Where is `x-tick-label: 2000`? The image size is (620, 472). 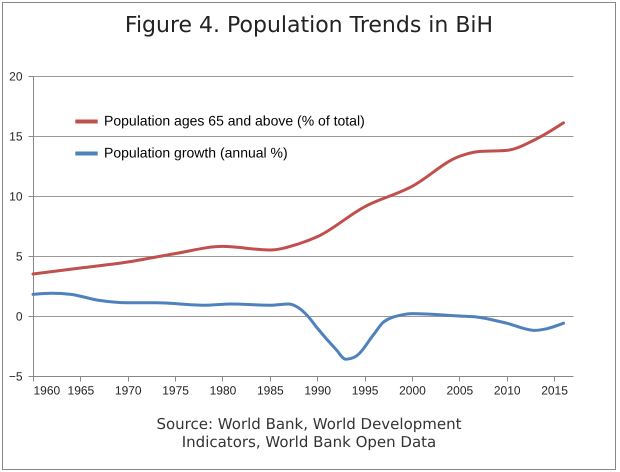 x-tick-label: 2000 is located at coordinates (412, 391).